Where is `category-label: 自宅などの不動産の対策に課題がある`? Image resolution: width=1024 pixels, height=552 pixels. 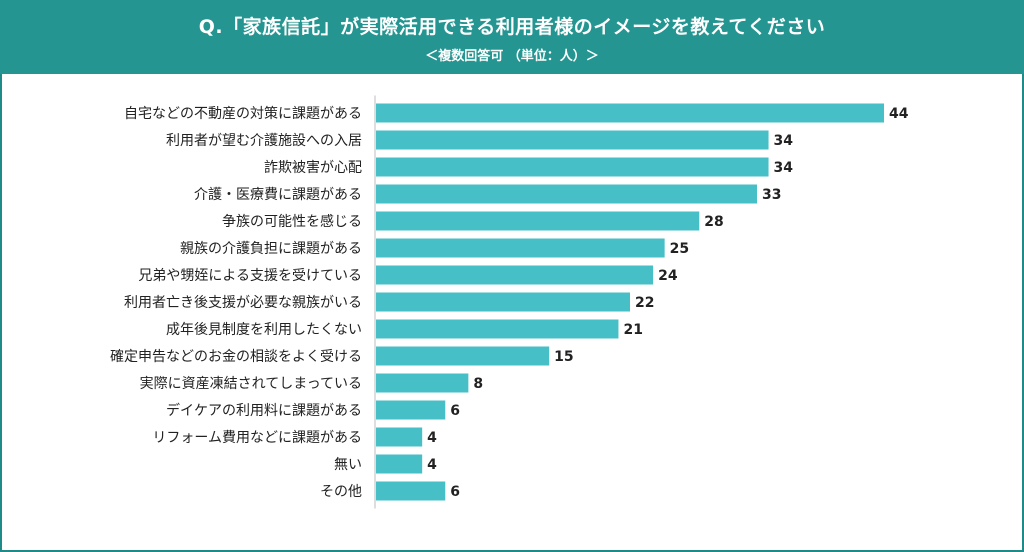 category-label: 自宅などの不動産の対策に課題がある is located at coordinates (243, 113).